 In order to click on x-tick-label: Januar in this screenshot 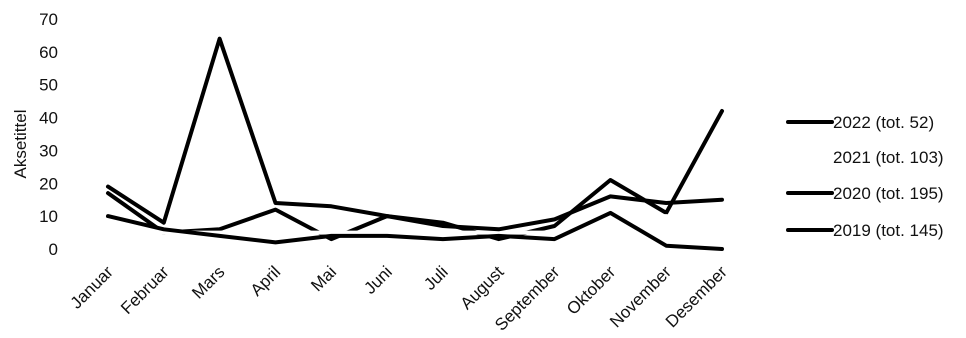, I will do `click(92, 287)`.